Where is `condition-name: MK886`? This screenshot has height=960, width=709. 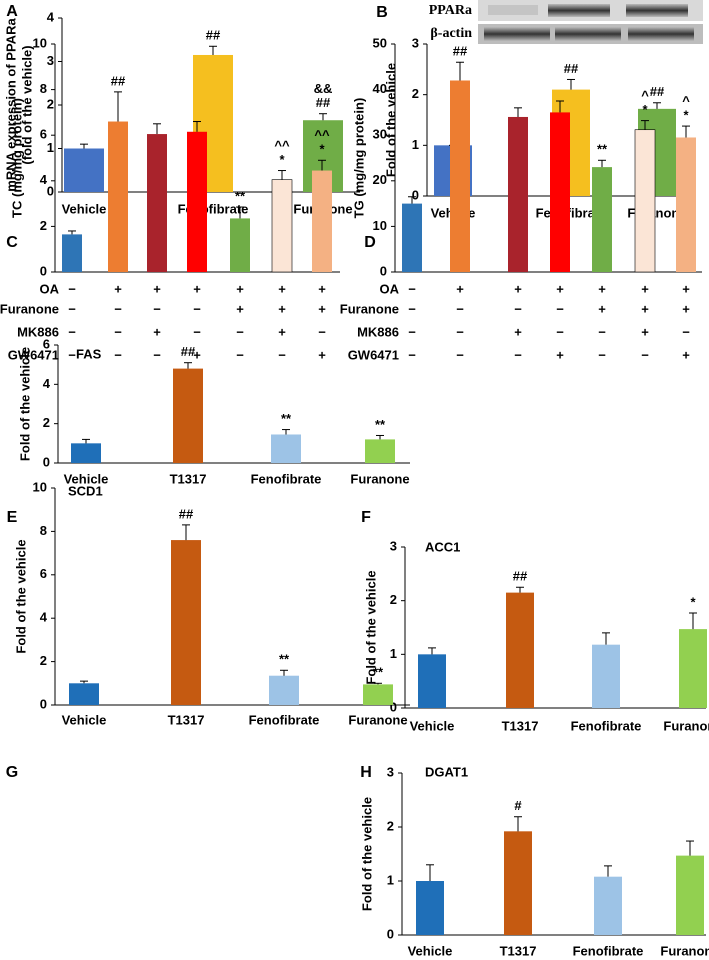
condition-name: MK886 is located at coordinates (38, 331).